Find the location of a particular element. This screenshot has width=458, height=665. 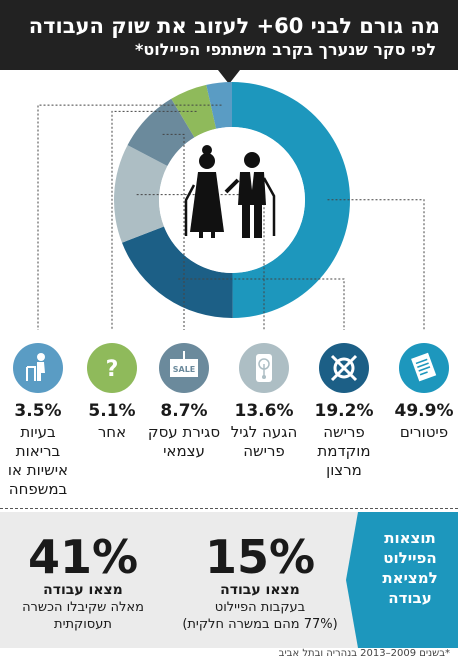

slice-label: פיטורים is located at coordinates (424, 432).